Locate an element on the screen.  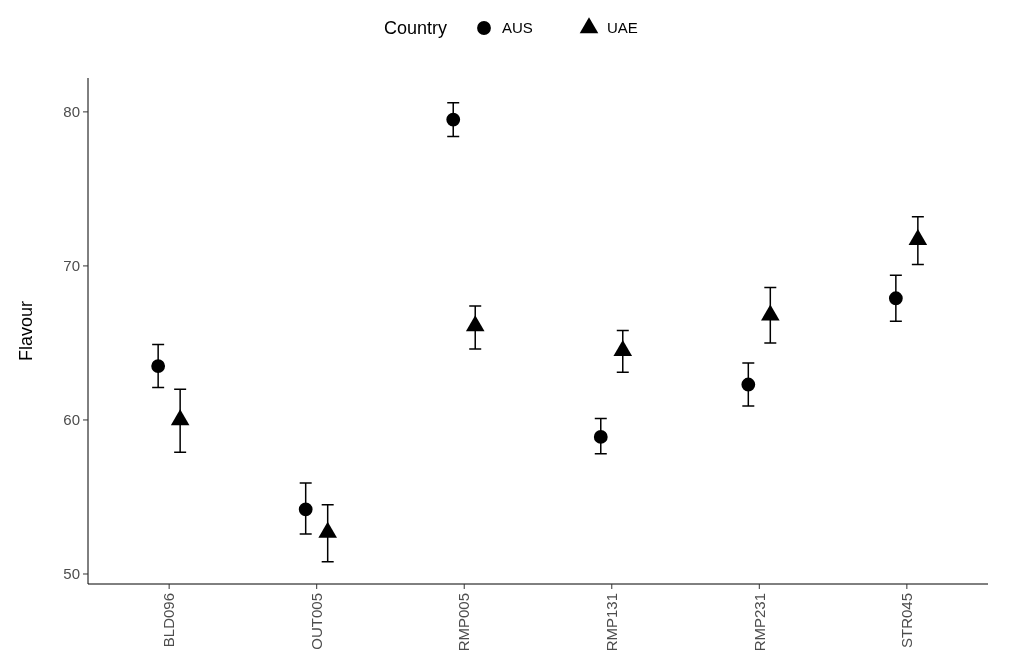
legend-title: Country is located at coordinates (416, 28).